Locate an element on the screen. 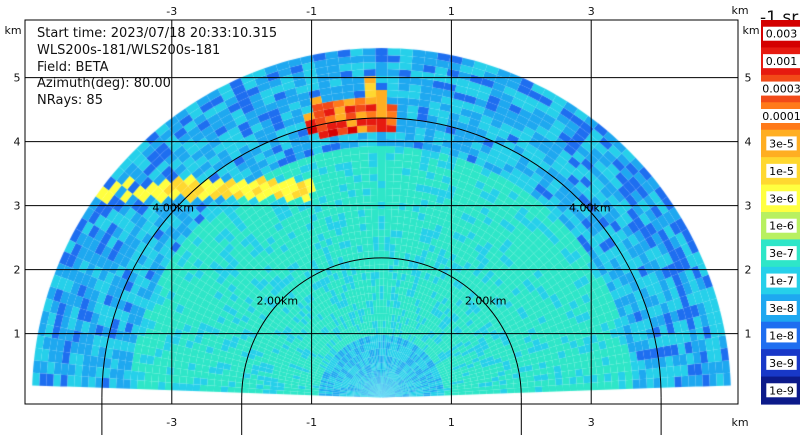 The image size is (800, 435). range-ring-label-left-1: 4.00km is located at coordinates (173, 208).